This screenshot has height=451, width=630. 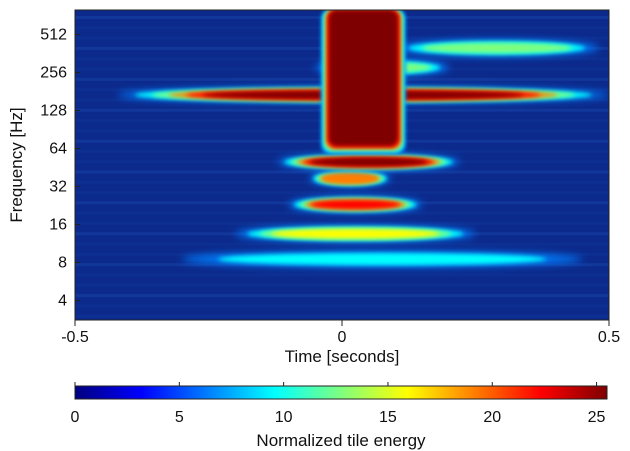 What do you see at coordinates (75, 337) in the screenshot?
I see `x-tick-label: -0.5` at bounding box center [75, 337].